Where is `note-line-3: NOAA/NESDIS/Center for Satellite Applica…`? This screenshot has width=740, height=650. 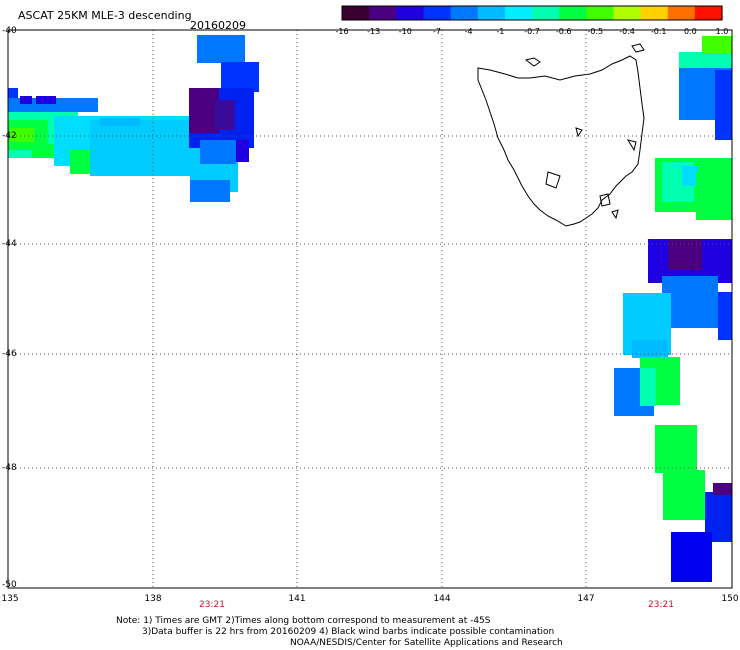
note-line-3: NOAA/NESDIS/Center for Satellite Applica… is located at coordinates (426, 643).